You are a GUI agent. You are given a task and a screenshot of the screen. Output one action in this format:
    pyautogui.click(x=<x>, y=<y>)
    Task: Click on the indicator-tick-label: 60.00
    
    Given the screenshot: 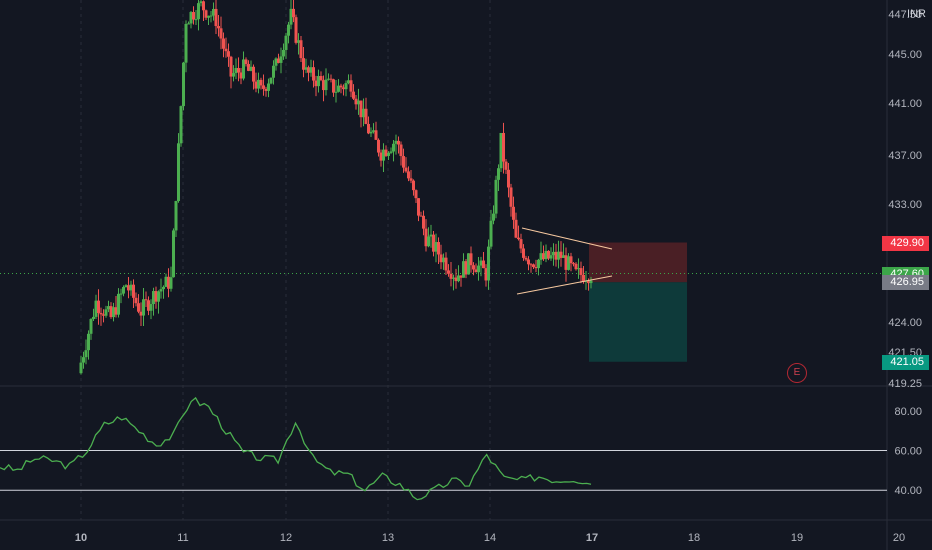 What is the action you would take?
    pyautogui.click(x=908, y=452)
    